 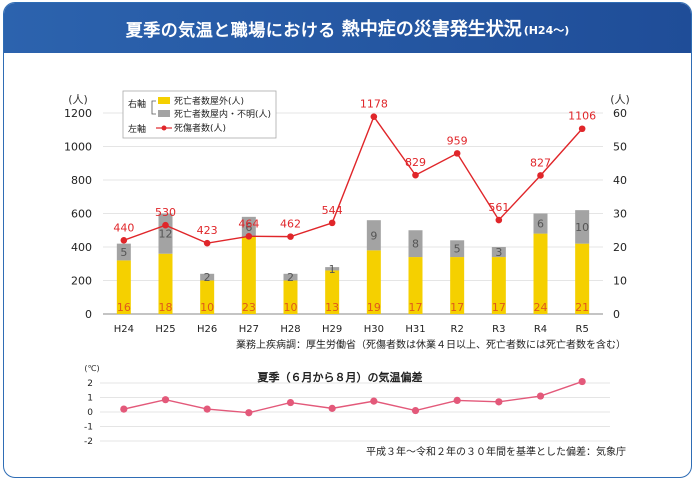 What do you see at coordinates (546, 30) in the screenshot?
I see `title-part3: (H24〜)` at bounding box center [546, 30].